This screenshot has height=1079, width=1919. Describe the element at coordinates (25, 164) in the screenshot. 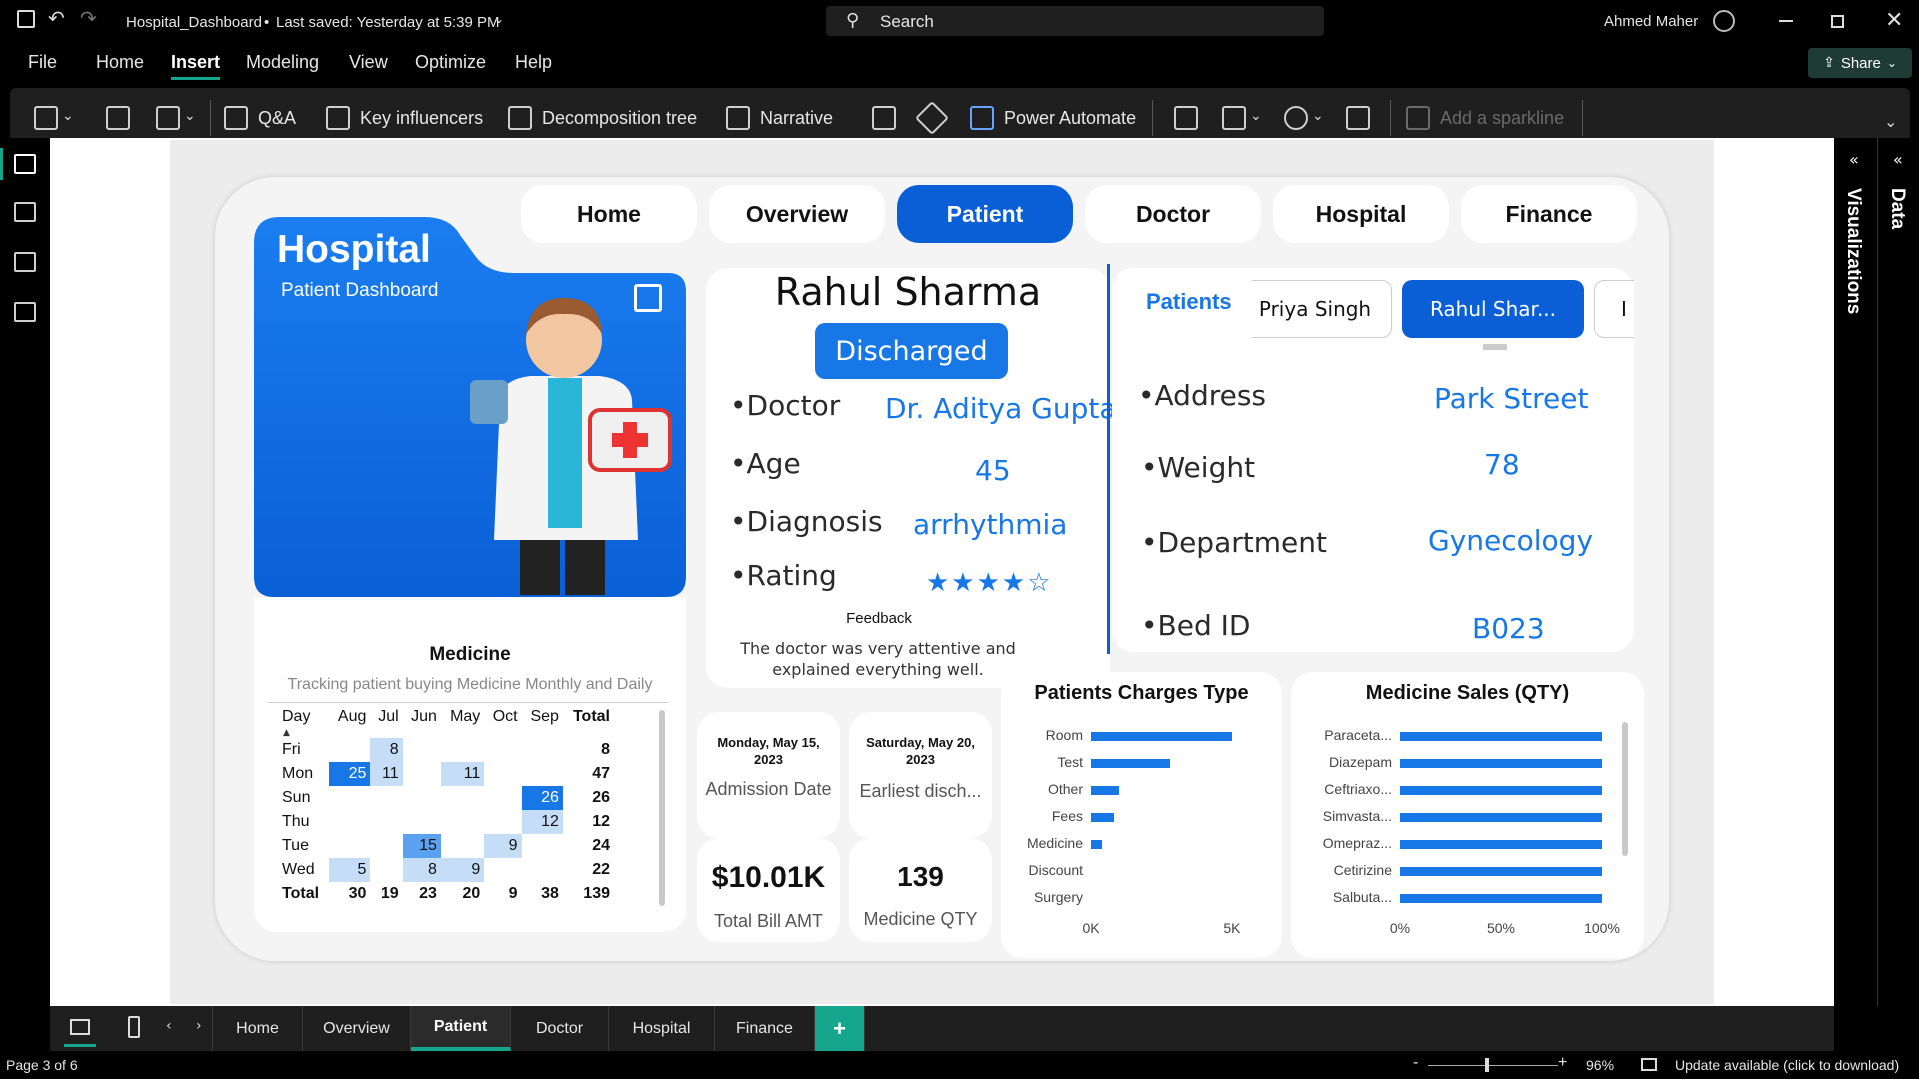

I see `report-view-icon` at that location.